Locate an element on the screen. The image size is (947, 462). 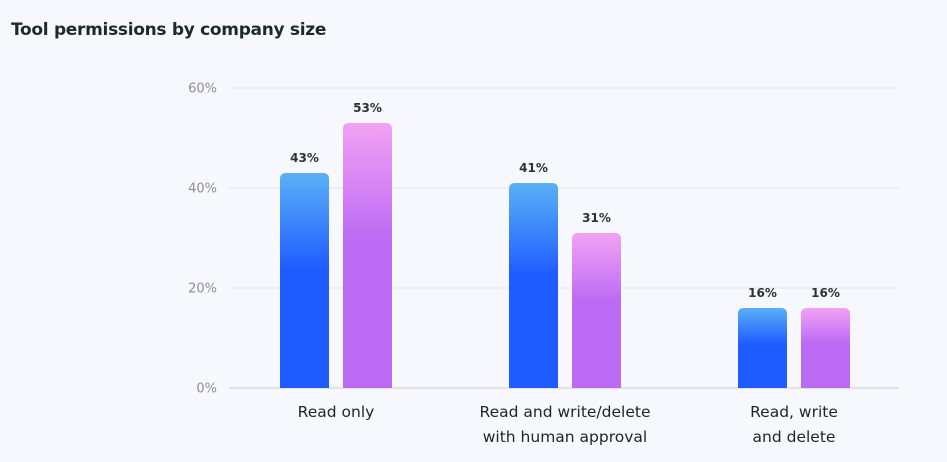
bar-value-label: 53% is located at coordinates (367, 108).